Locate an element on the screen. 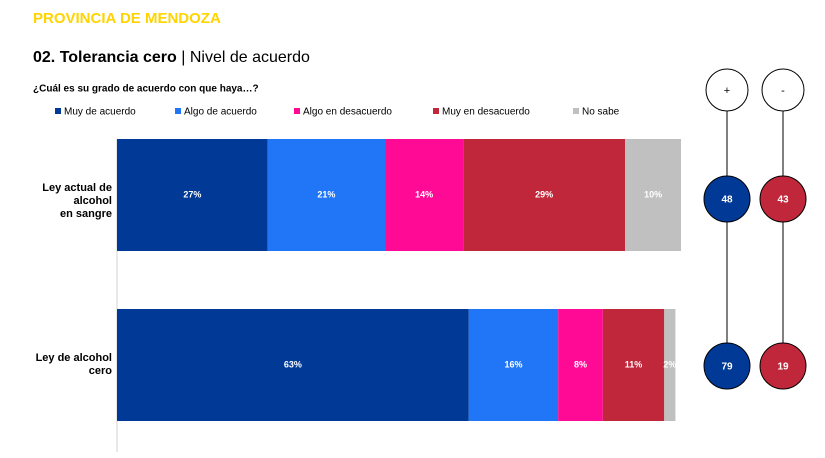 This screenshot has width=825, height=458. summary-value: 19 is located at coordinates (783, 367).